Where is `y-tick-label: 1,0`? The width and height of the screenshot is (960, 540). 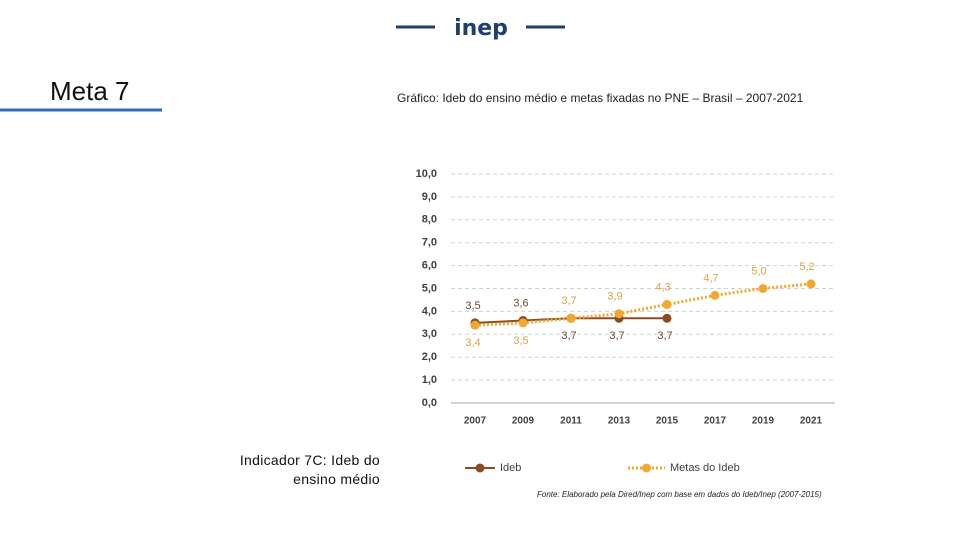 y-tick-label: 1,0 is located at coordinates (429, 380).